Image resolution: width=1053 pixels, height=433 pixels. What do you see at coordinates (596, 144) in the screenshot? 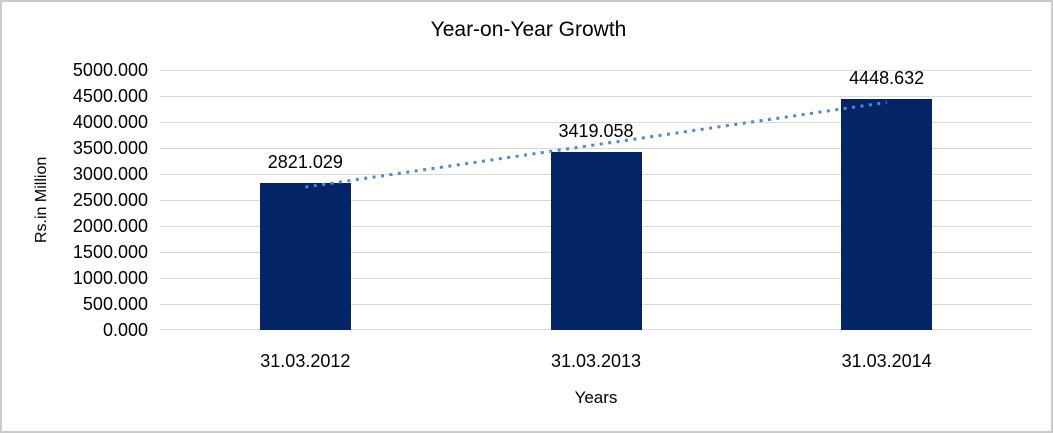
I see `trendline` at bounding box center [596, 144].